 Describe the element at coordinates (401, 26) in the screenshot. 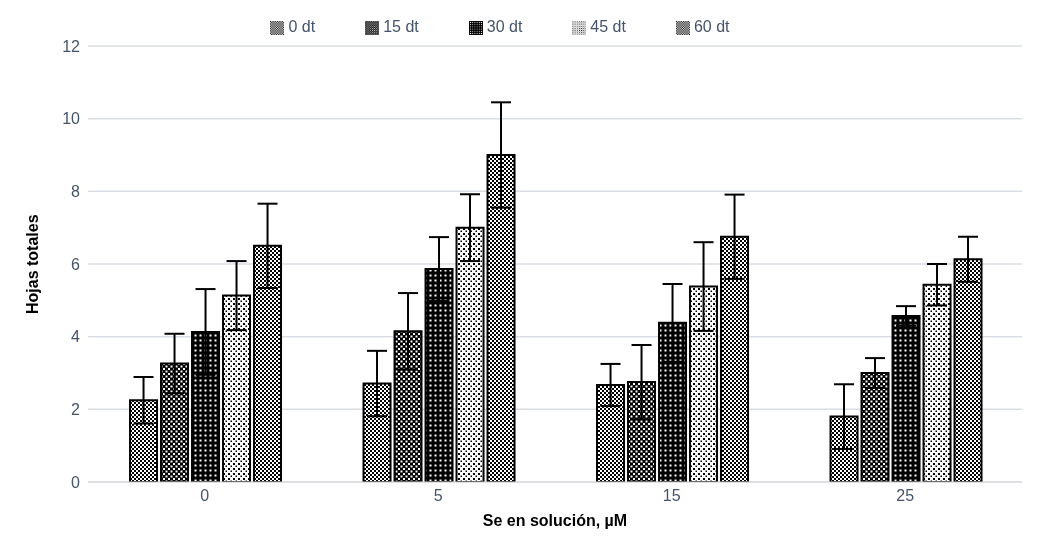

I see `legend-label: 15 dt` at that location.